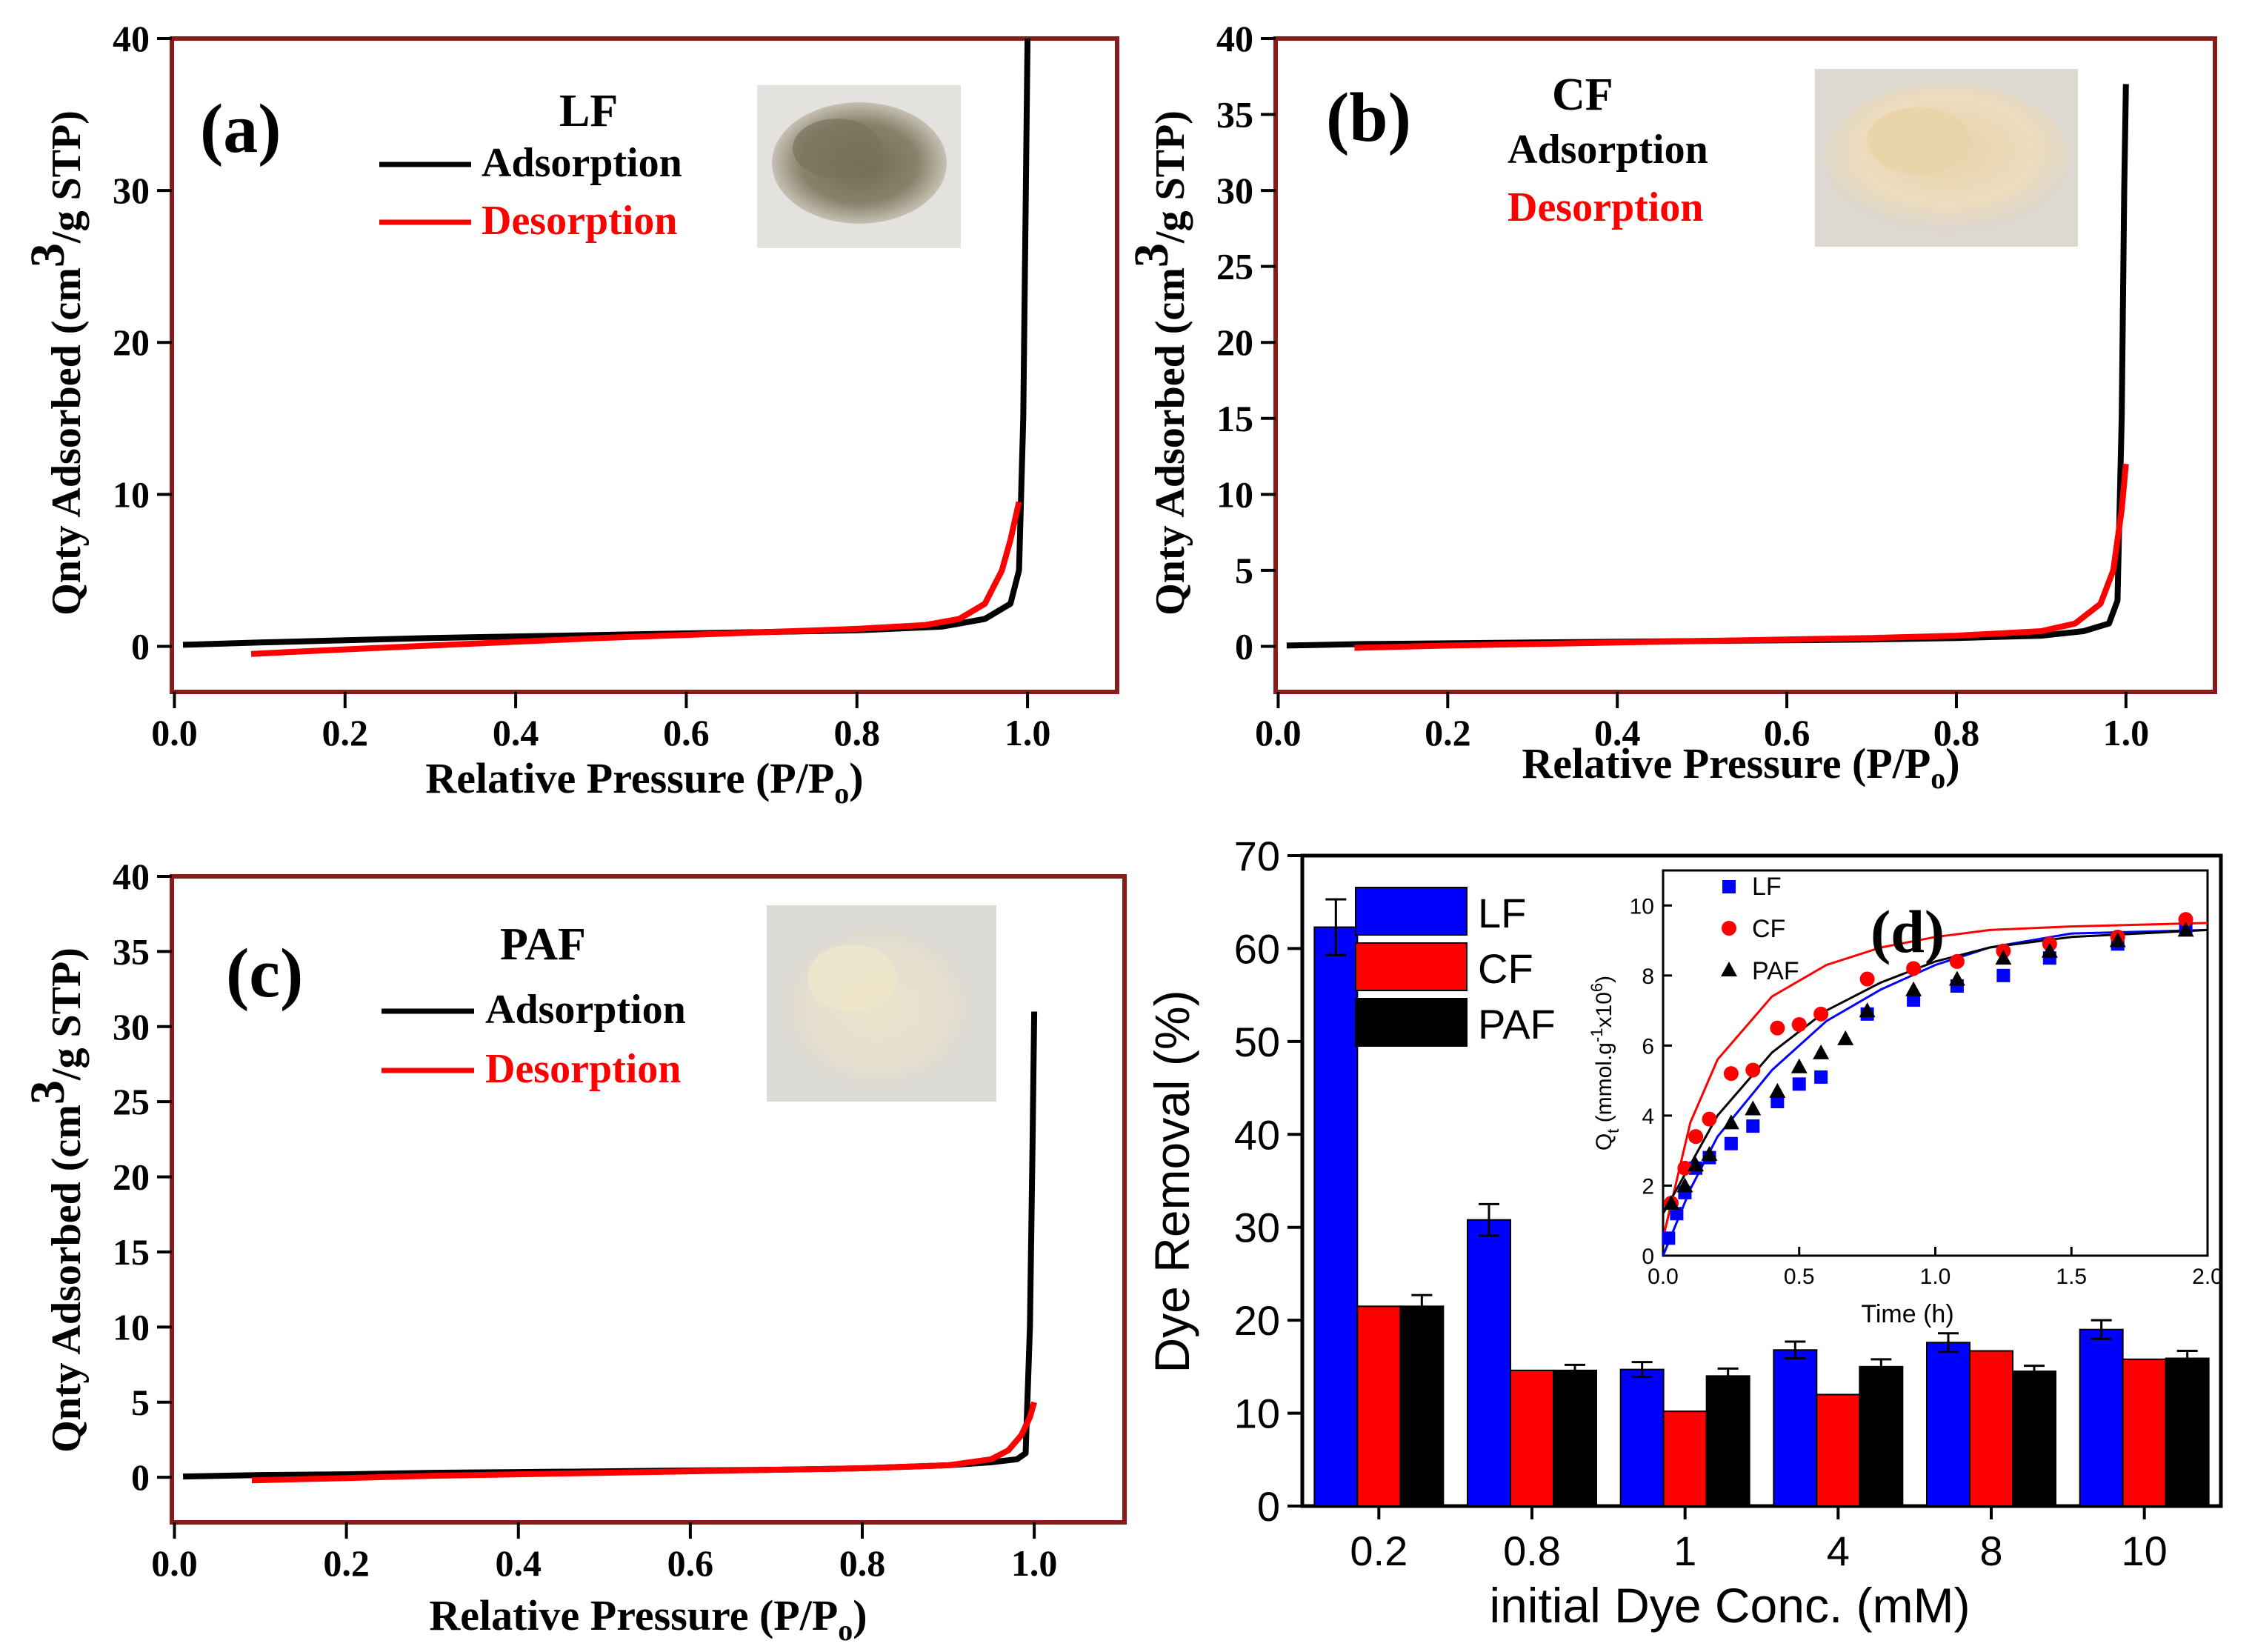  I want to click on panel-label: (d), so click(1907, 932).